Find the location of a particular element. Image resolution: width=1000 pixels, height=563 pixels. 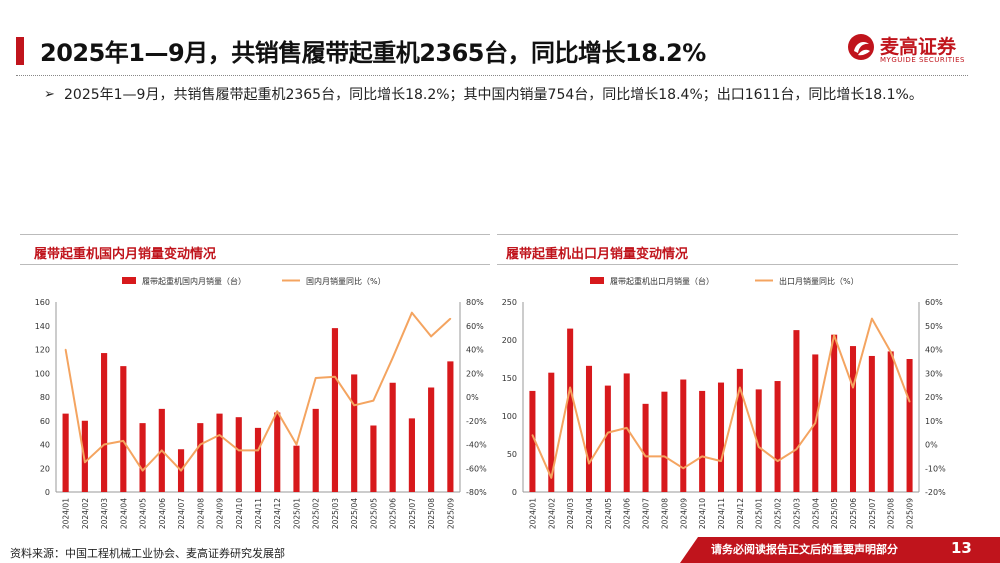

yoy-point-2025/08 is located at coordinates (431, 336).